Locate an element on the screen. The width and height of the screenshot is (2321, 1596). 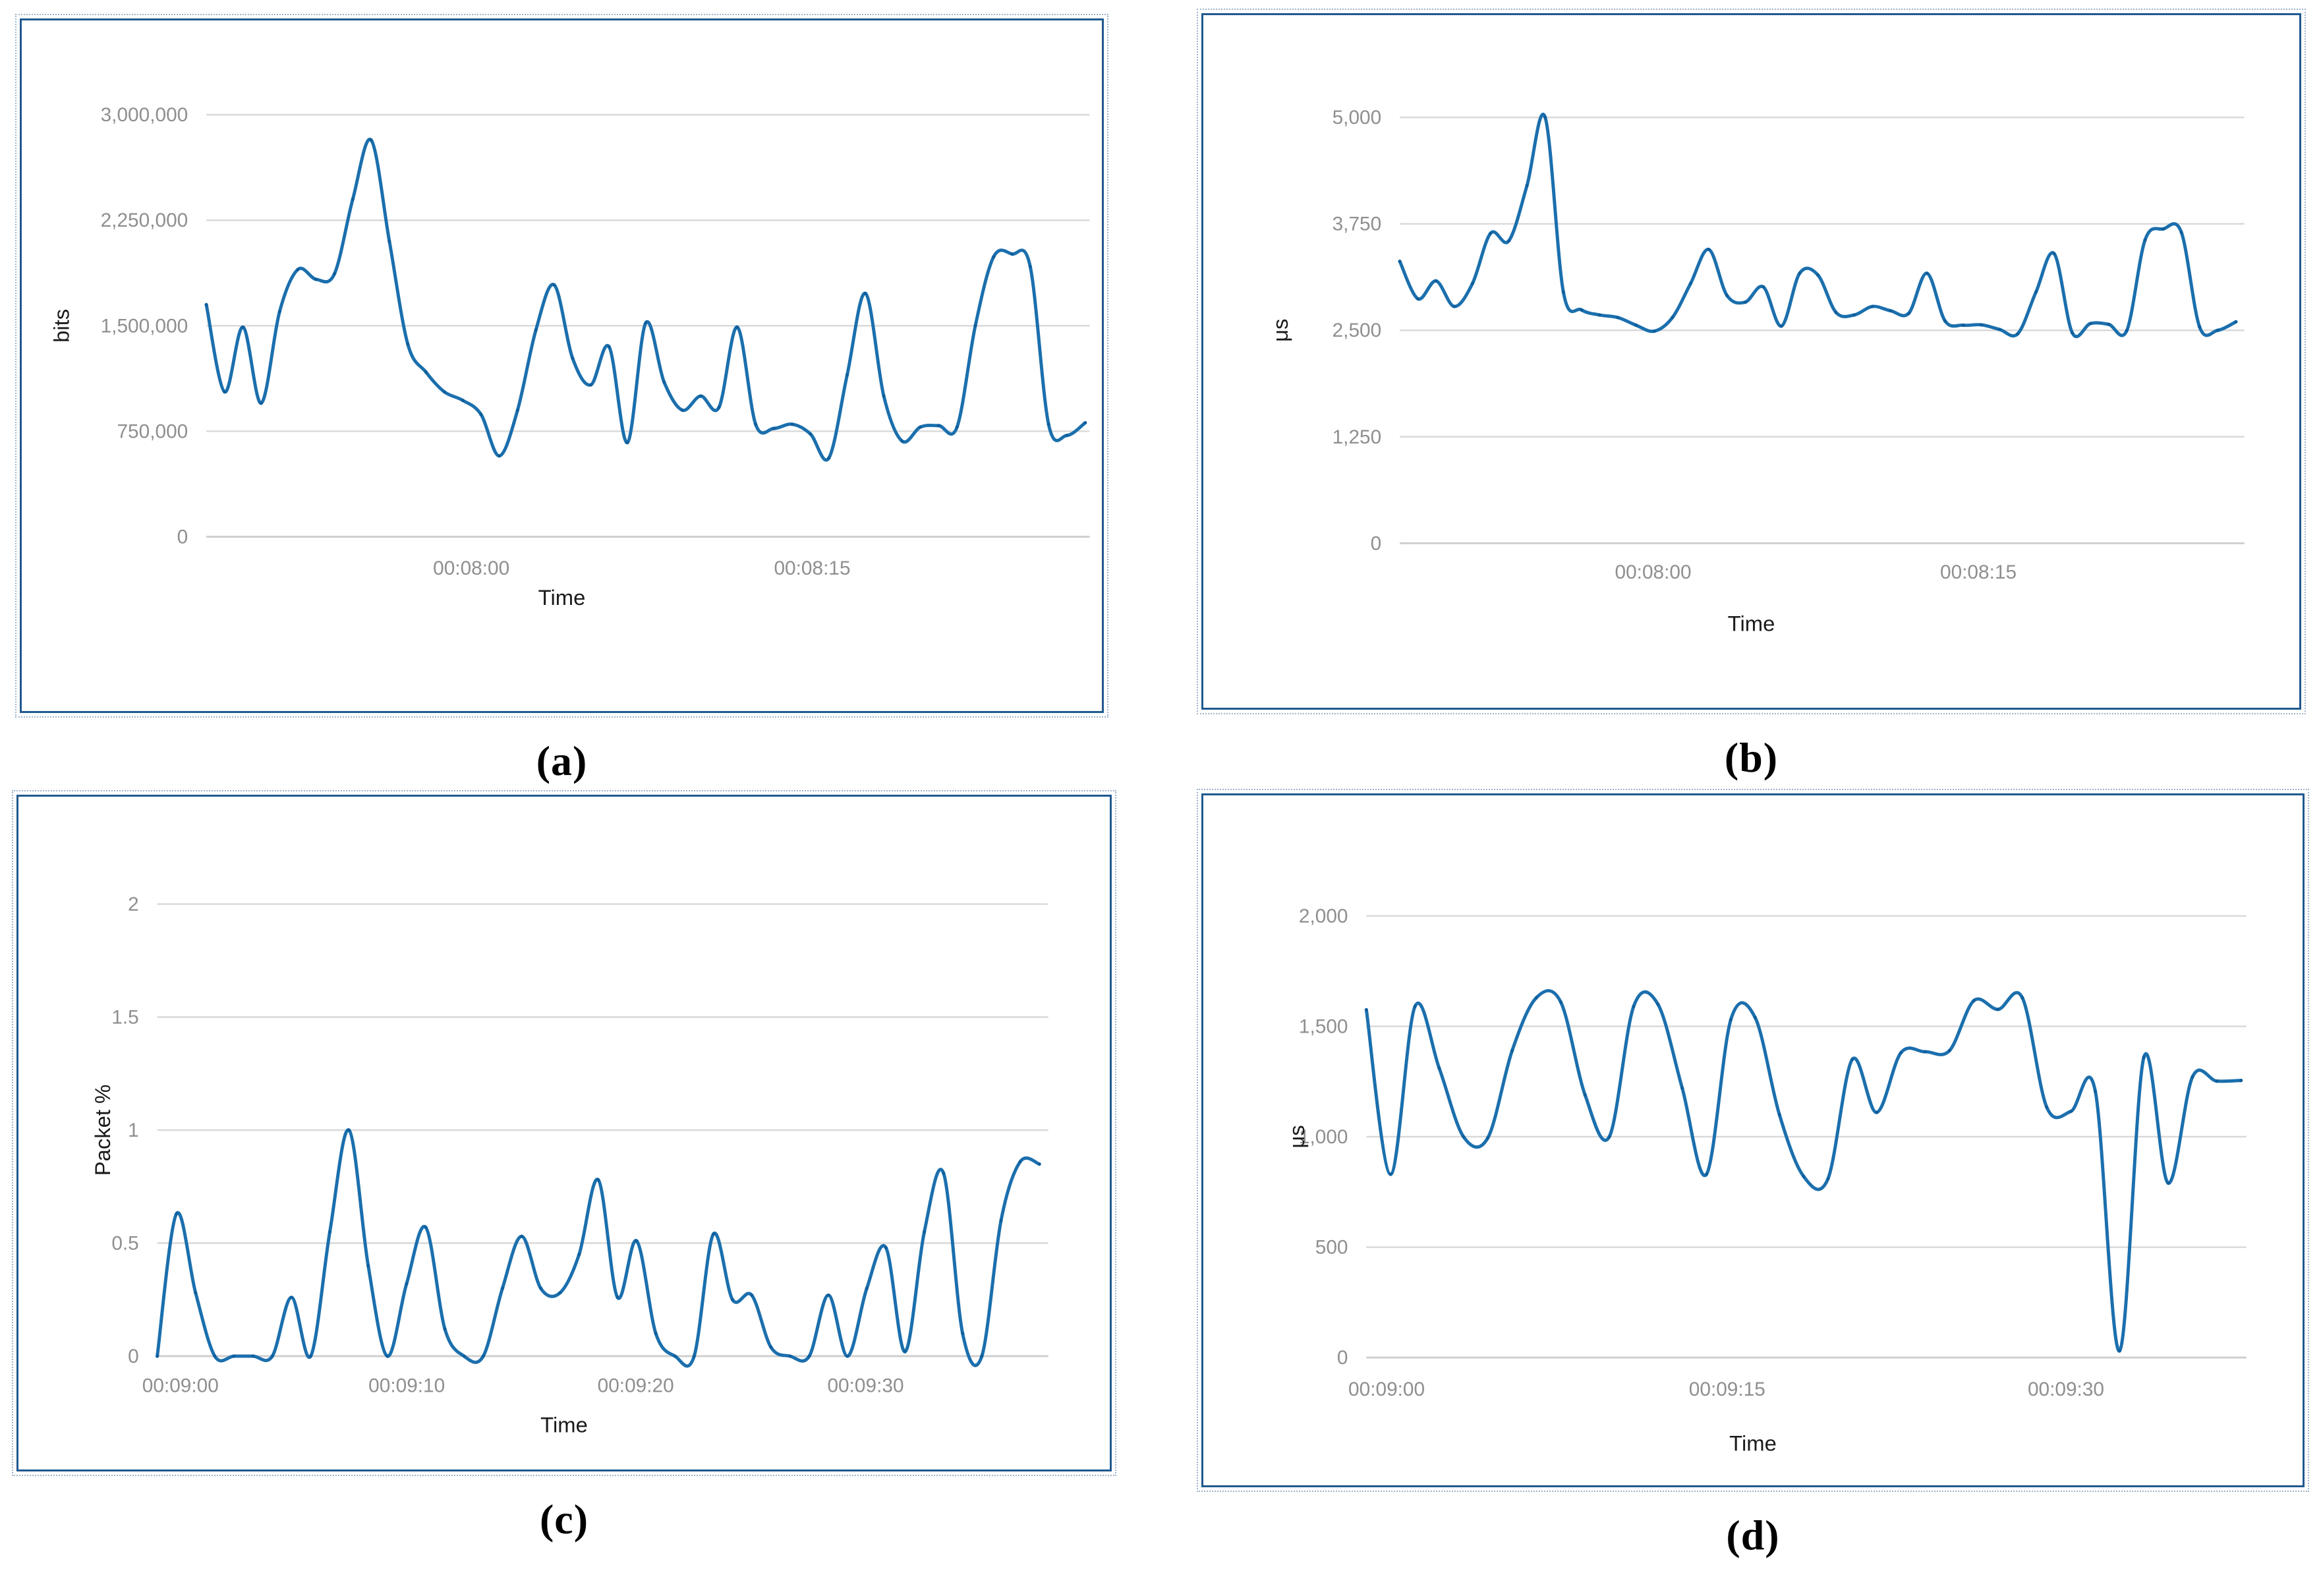
y-tick-label: 1 is located at coordinates (133, 1130).